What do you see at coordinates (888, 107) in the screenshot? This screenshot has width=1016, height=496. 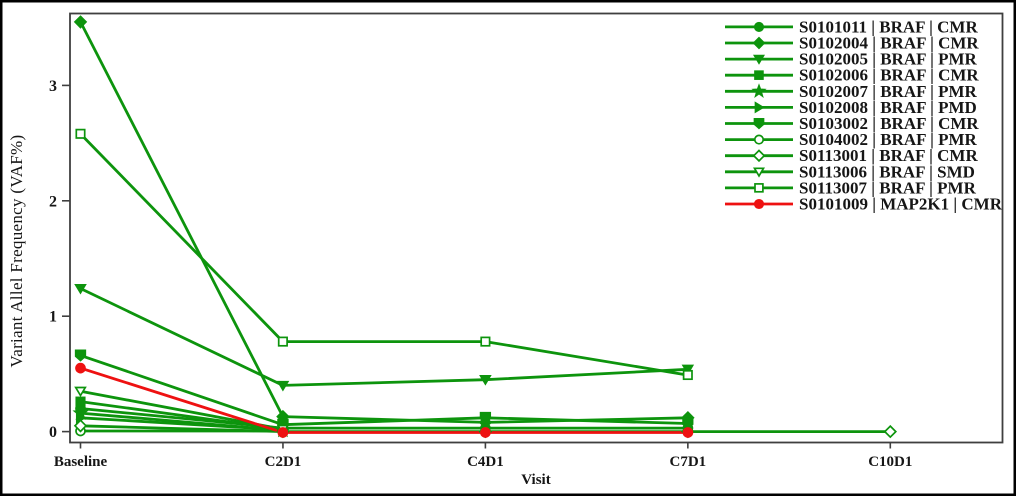 I see `svg-text: S0102008 | BRAF | PMD` at bounding box center [888, 107].